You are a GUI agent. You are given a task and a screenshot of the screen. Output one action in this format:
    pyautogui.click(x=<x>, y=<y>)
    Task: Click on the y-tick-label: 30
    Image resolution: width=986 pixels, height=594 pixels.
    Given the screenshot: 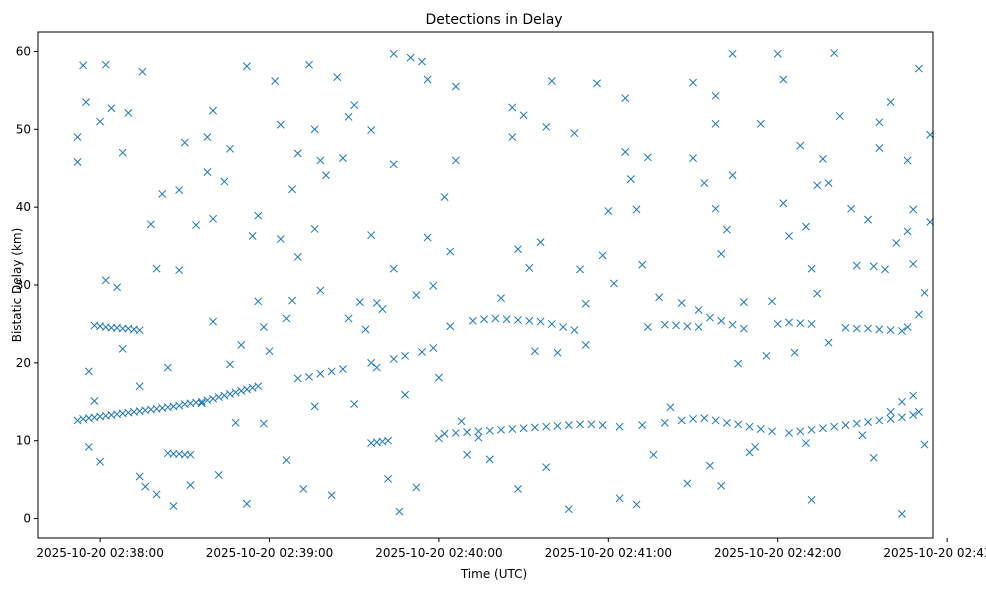 What is the action you would take?
    pyautogui.click(x=23, y=285)
    